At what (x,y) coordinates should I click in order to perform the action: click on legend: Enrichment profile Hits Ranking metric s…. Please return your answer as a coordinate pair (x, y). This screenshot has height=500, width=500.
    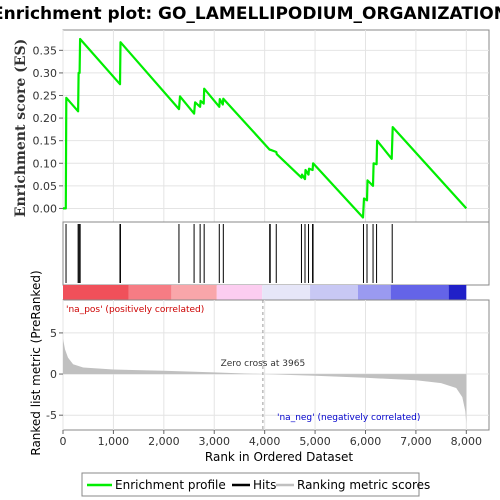
    Looking at the image, I should click on (255, 484).